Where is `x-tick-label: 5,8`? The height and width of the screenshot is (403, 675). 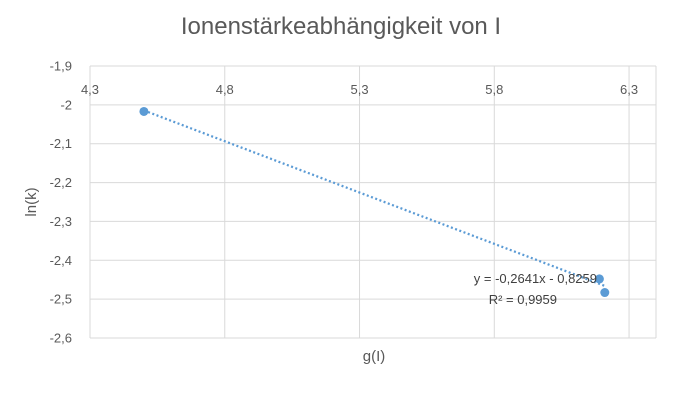
x-tick-label: 5,8 is located at coordinates (494, 89).